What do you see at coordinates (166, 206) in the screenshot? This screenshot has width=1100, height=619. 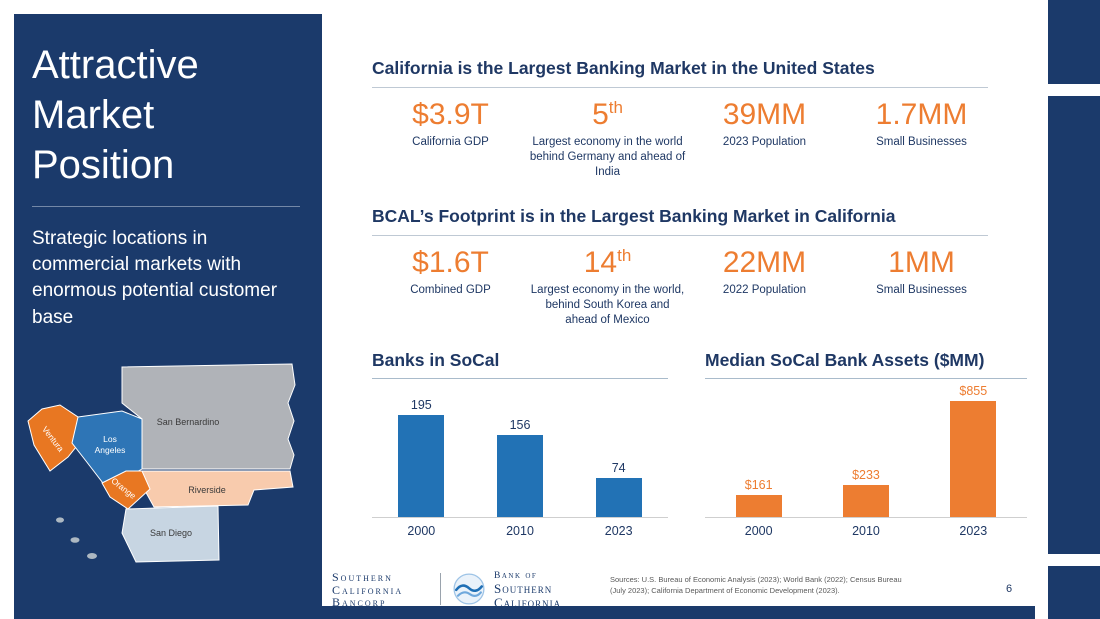 I see `title-divider` at bounding box center [166, 206].